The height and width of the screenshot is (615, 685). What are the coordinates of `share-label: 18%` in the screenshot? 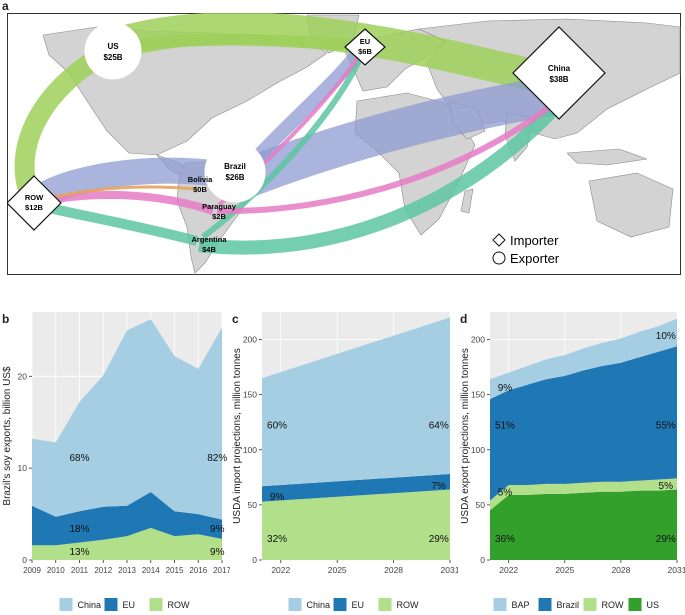 It's located at (79, 529).